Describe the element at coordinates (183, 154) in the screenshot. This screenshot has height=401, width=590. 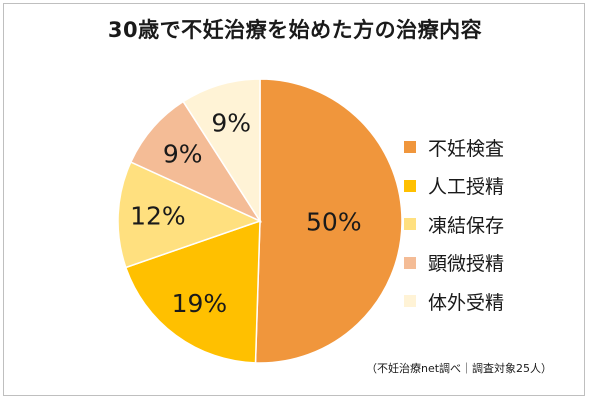
I see `slice-label-kenbi-jusei: 9%` at that location.